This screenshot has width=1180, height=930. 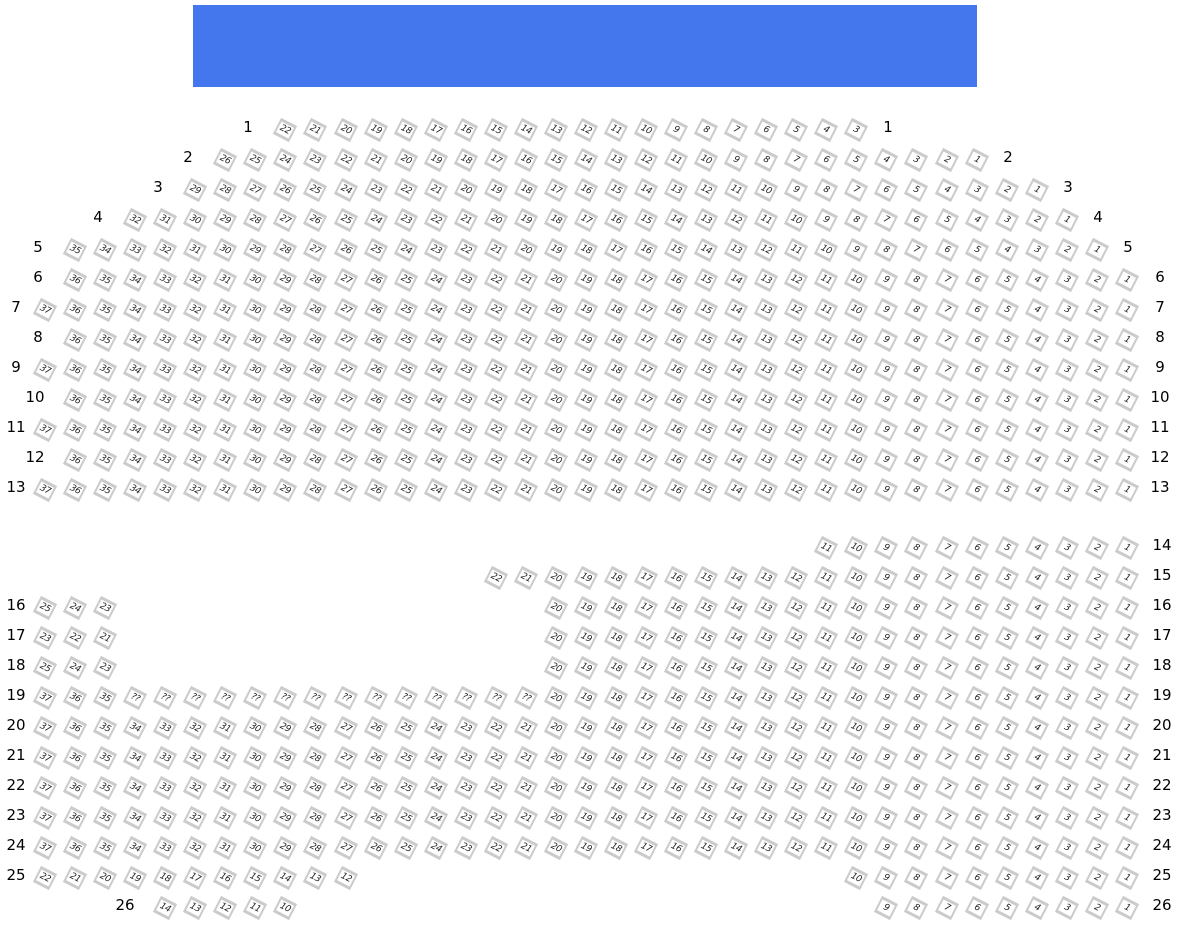 What do you see at coordinates (1066, 668) in the screenshot?
I see `seat: 3` at bounding box center [1066, 668].